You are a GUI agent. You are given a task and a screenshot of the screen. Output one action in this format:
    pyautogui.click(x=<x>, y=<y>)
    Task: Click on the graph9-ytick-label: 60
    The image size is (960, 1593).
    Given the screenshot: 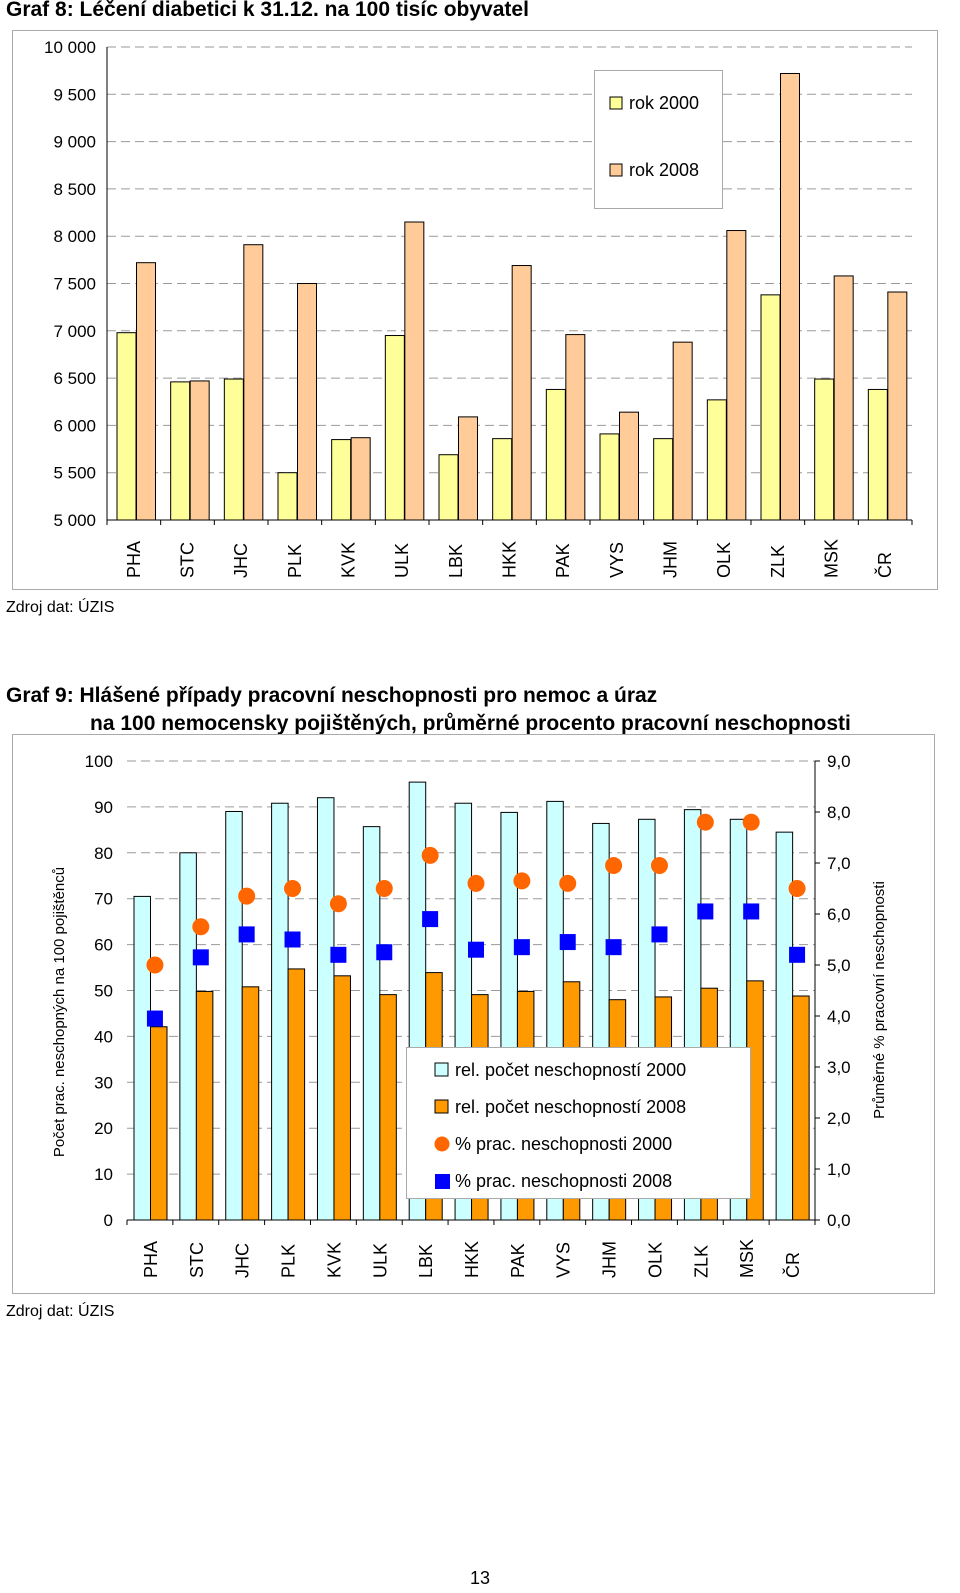 What is the action you would take?
    pyautogui.click(x=103, y=945)
    